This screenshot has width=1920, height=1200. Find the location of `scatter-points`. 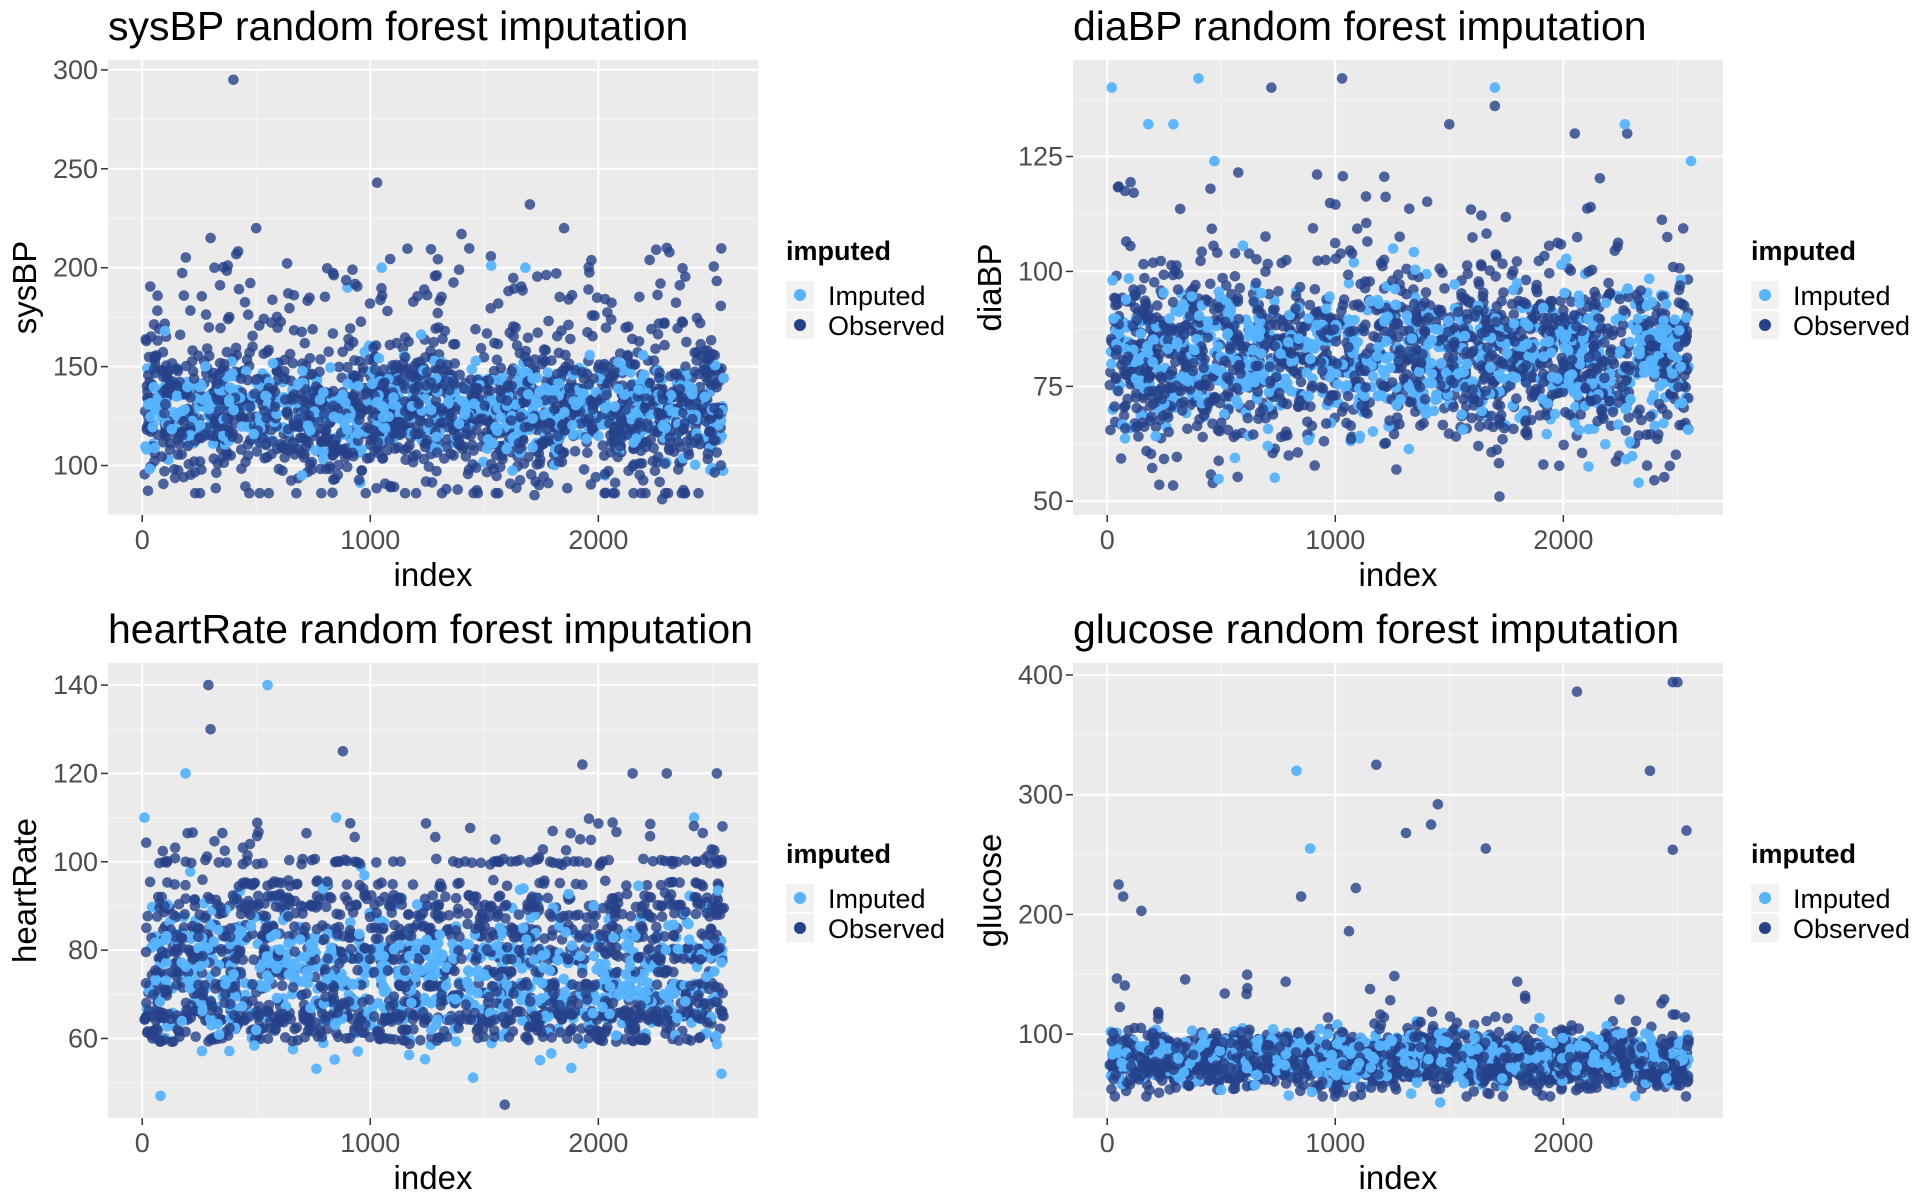

scatter-points is located at coordinates (1400, 287).